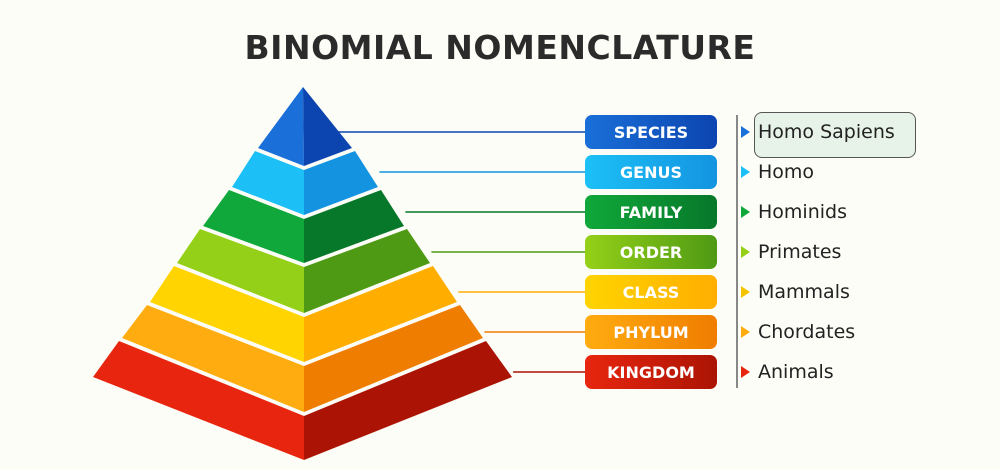  What do you see at coordinates (796, 372) in the screenshot?
I see `example-text: Animals` at bounding box center [796, 372].